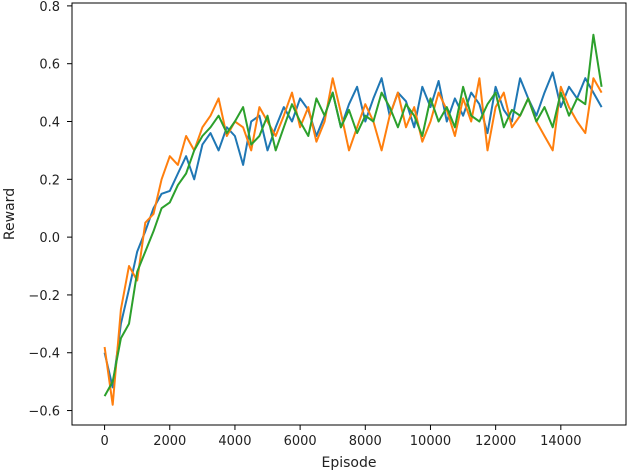 This screenshot has width=640, height=471. I want to click on y-tick-label: 0.8, so click(49, 7).